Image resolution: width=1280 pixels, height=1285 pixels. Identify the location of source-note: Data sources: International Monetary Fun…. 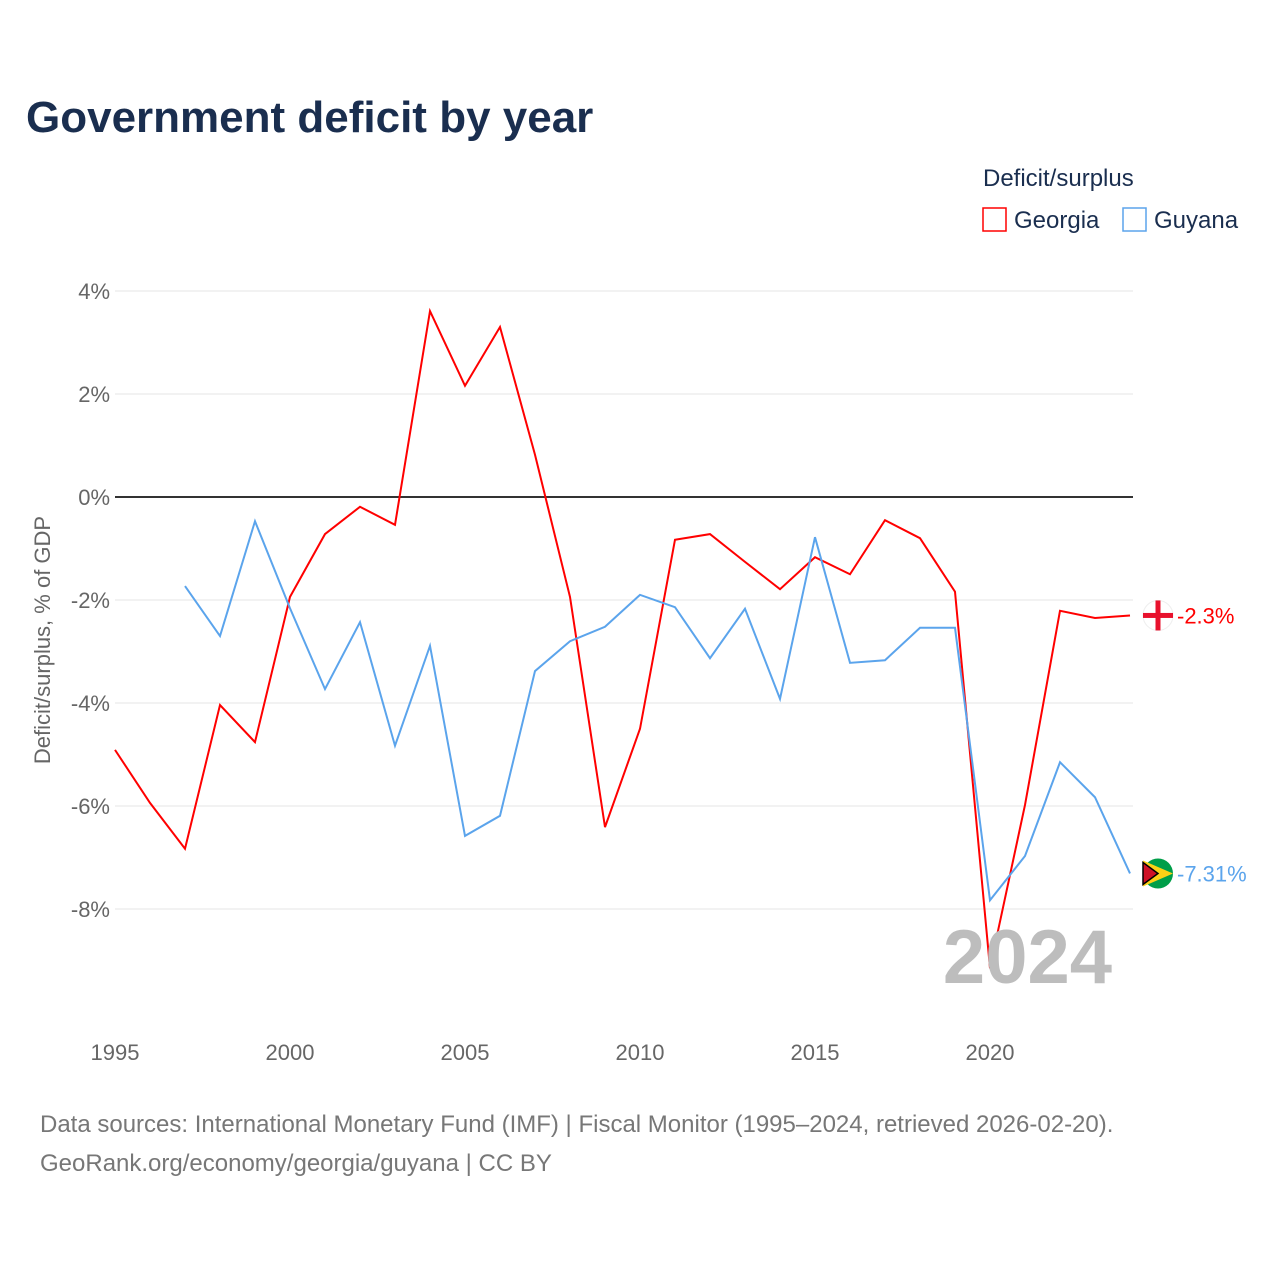
(576, 1124).